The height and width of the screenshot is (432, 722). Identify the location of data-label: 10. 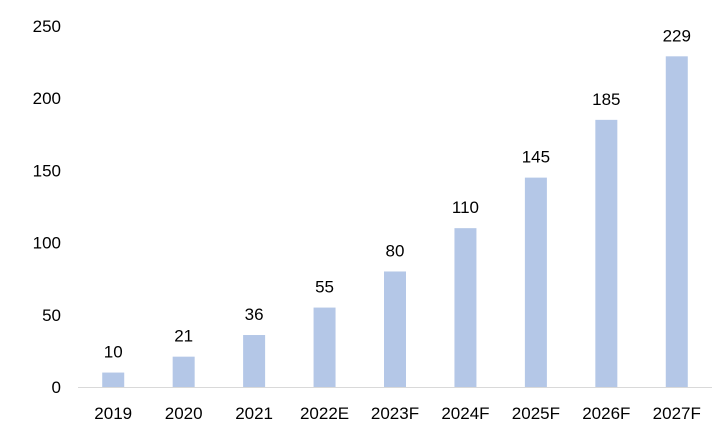
(113, 352).